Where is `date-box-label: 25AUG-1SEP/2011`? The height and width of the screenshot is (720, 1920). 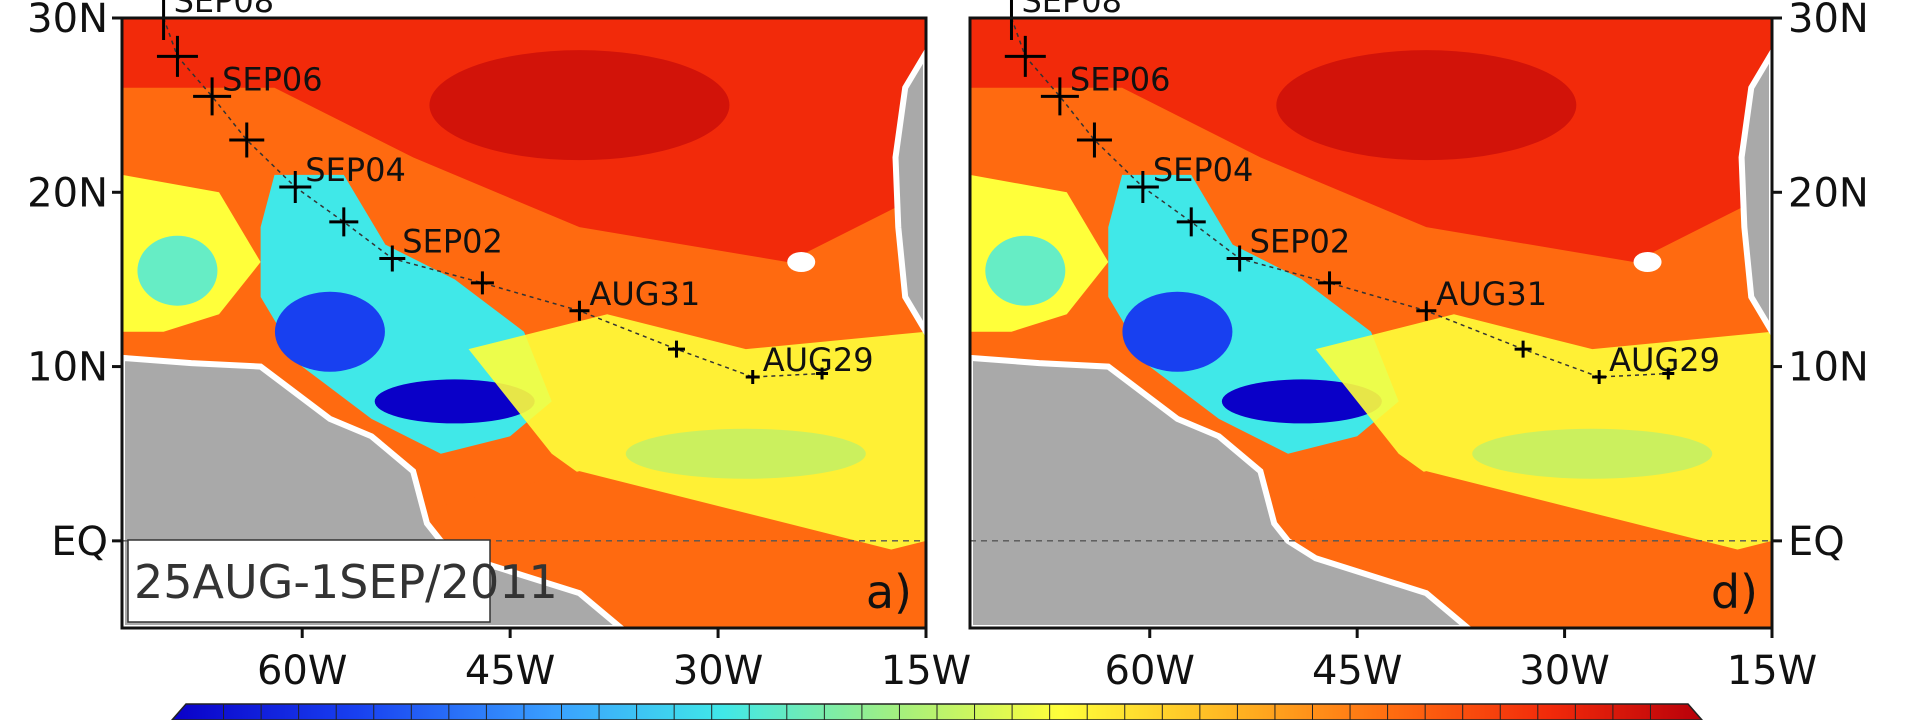 date-box-label: 25AUG-1SEP/2011 is located at coordinates (346, 582).